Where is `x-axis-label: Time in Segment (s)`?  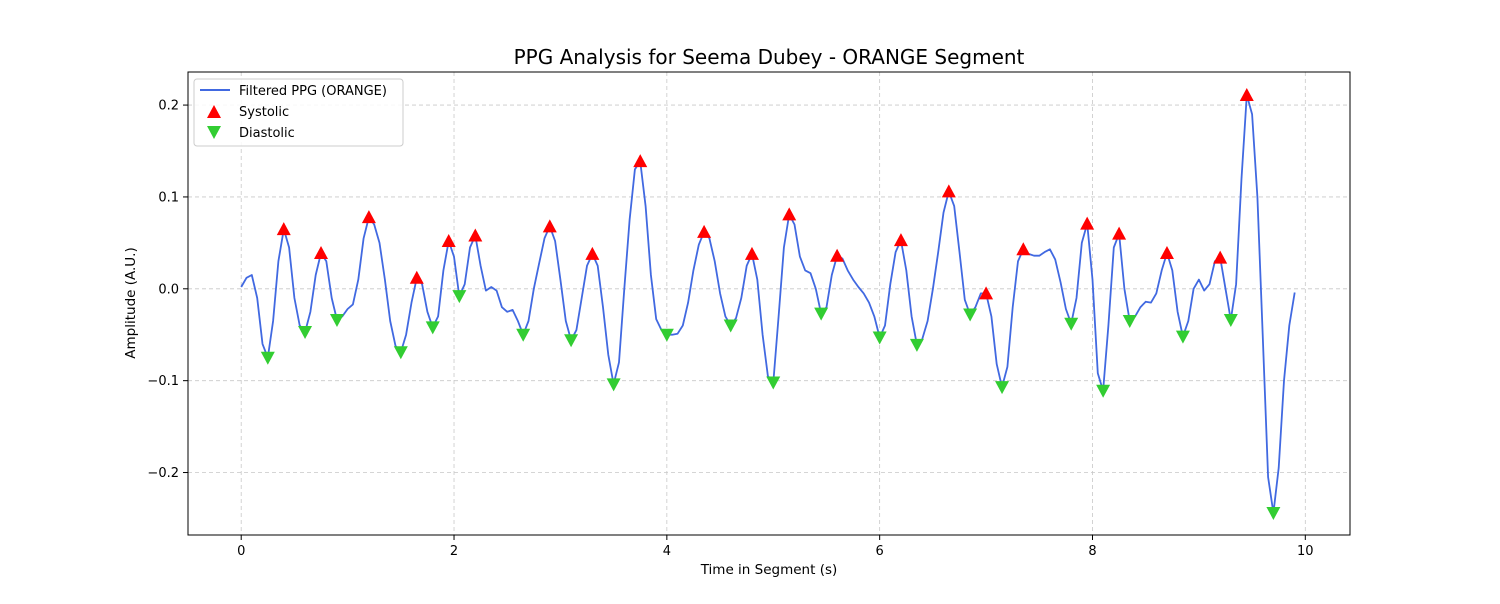 x-axis-label: Time in Segment (s) is located at coordinates (769, 570).